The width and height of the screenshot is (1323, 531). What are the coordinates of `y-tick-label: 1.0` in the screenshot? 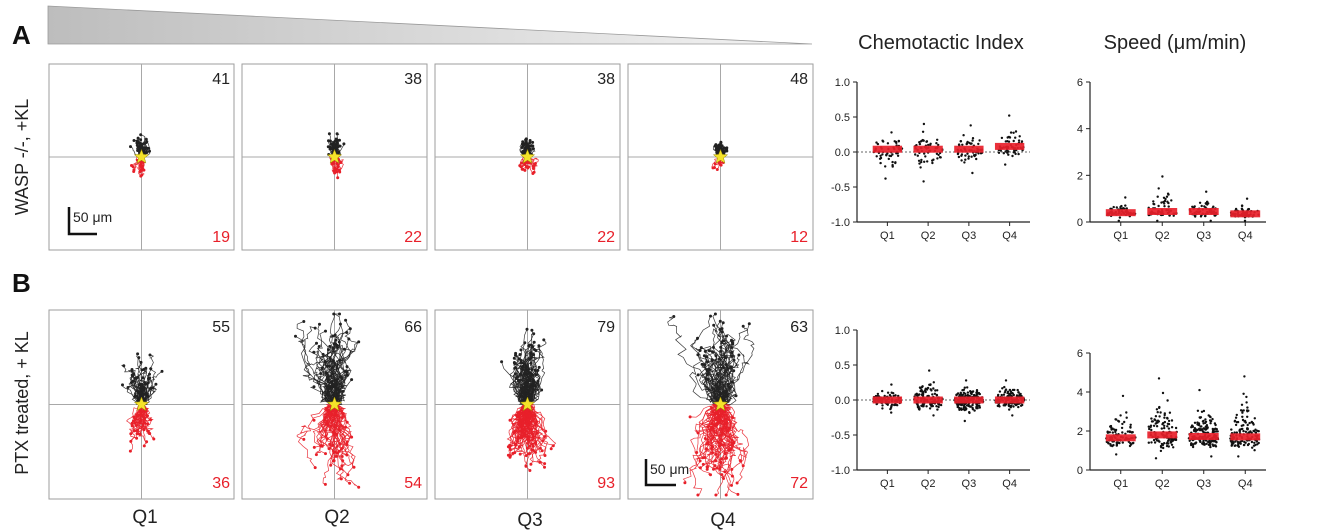 It's located at (842, 83).